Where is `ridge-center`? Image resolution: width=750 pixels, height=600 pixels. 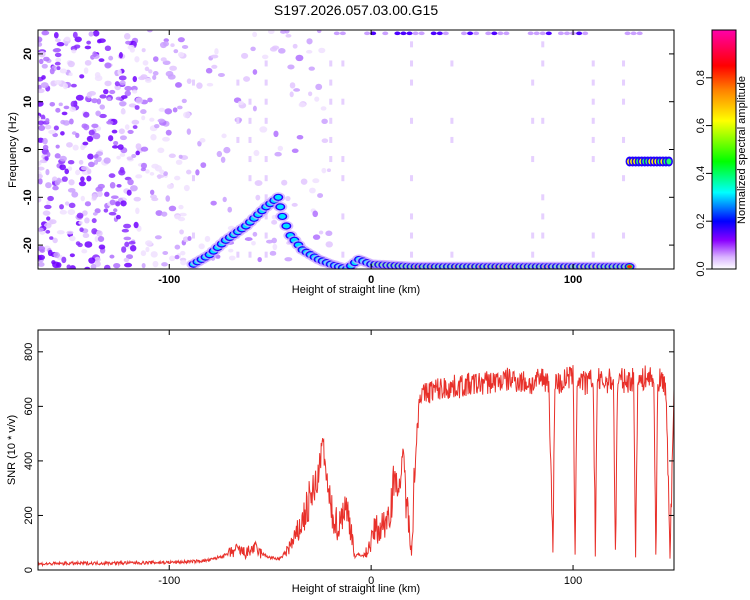 ridge-center is located at coordinates (282, 216).